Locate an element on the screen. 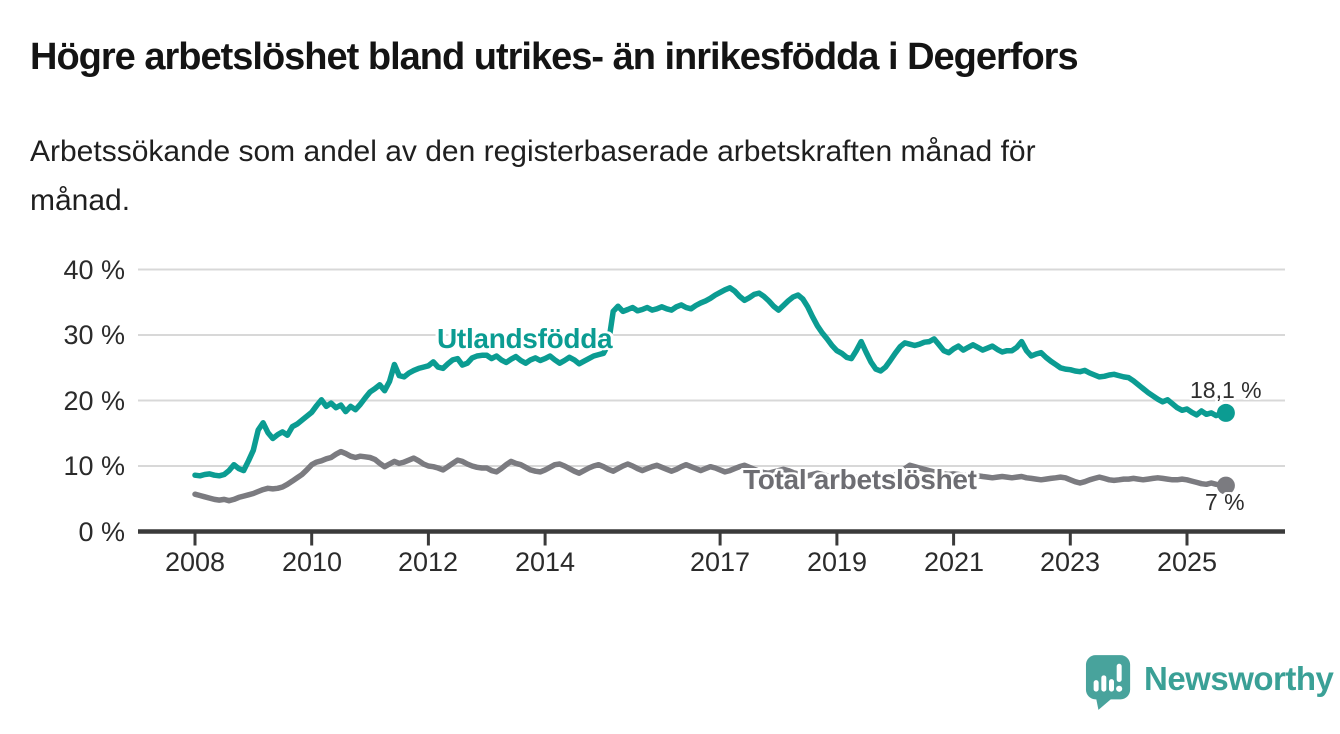 The width and height of the screenshot is (1340, 734). end-dot-utlandsfodda is located at coordinates (1225, 412).